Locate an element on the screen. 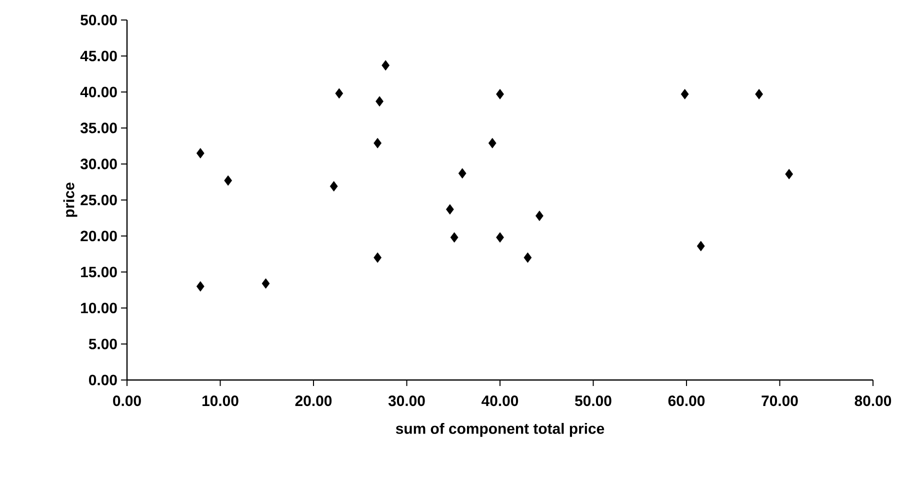 The image size is (909, 486). y-tick-label: 0.00 is located at coordinates (103, 380).